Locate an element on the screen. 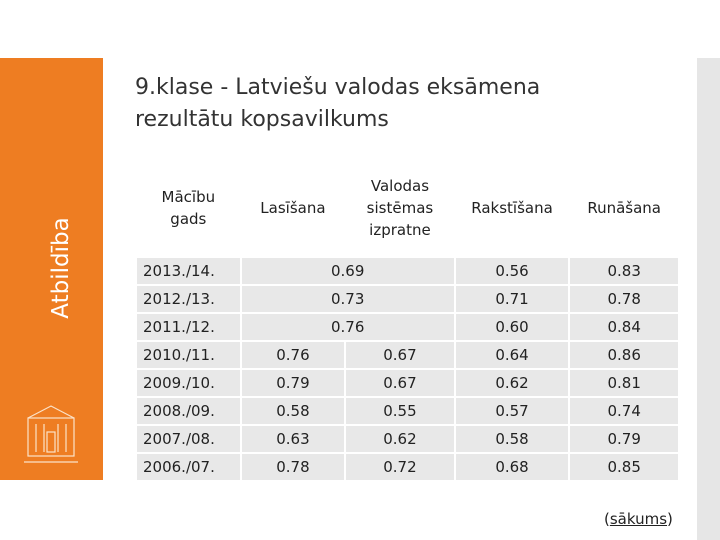 This screenshot has height=540, width=720. score-cell: 0.85 is located at coordinates (624, 467).